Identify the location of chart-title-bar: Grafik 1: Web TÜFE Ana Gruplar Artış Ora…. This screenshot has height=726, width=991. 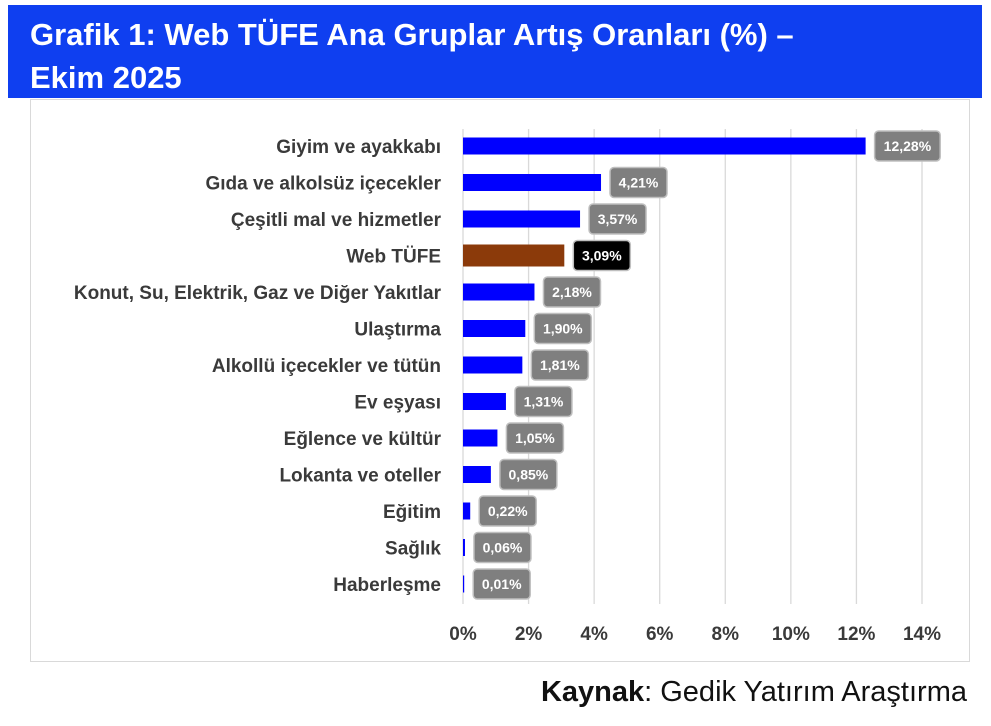
(495, 51).